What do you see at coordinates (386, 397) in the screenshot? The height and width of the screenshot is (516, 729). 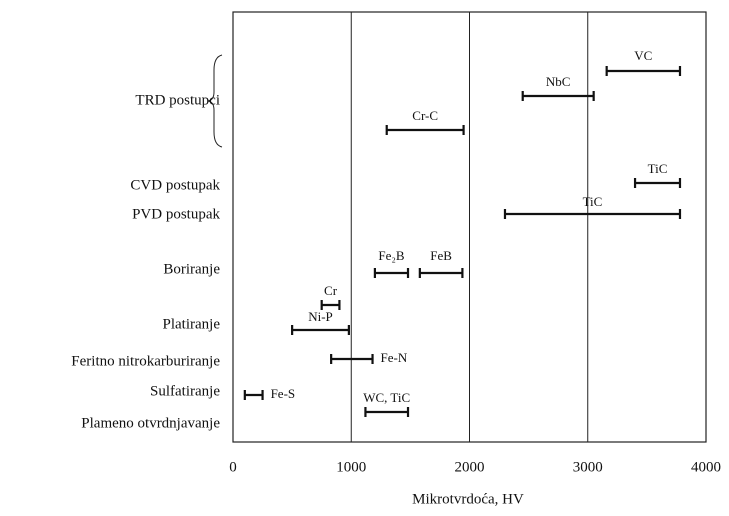 I see `bar-label: WC, TiC` at bounding box center [386, 397].